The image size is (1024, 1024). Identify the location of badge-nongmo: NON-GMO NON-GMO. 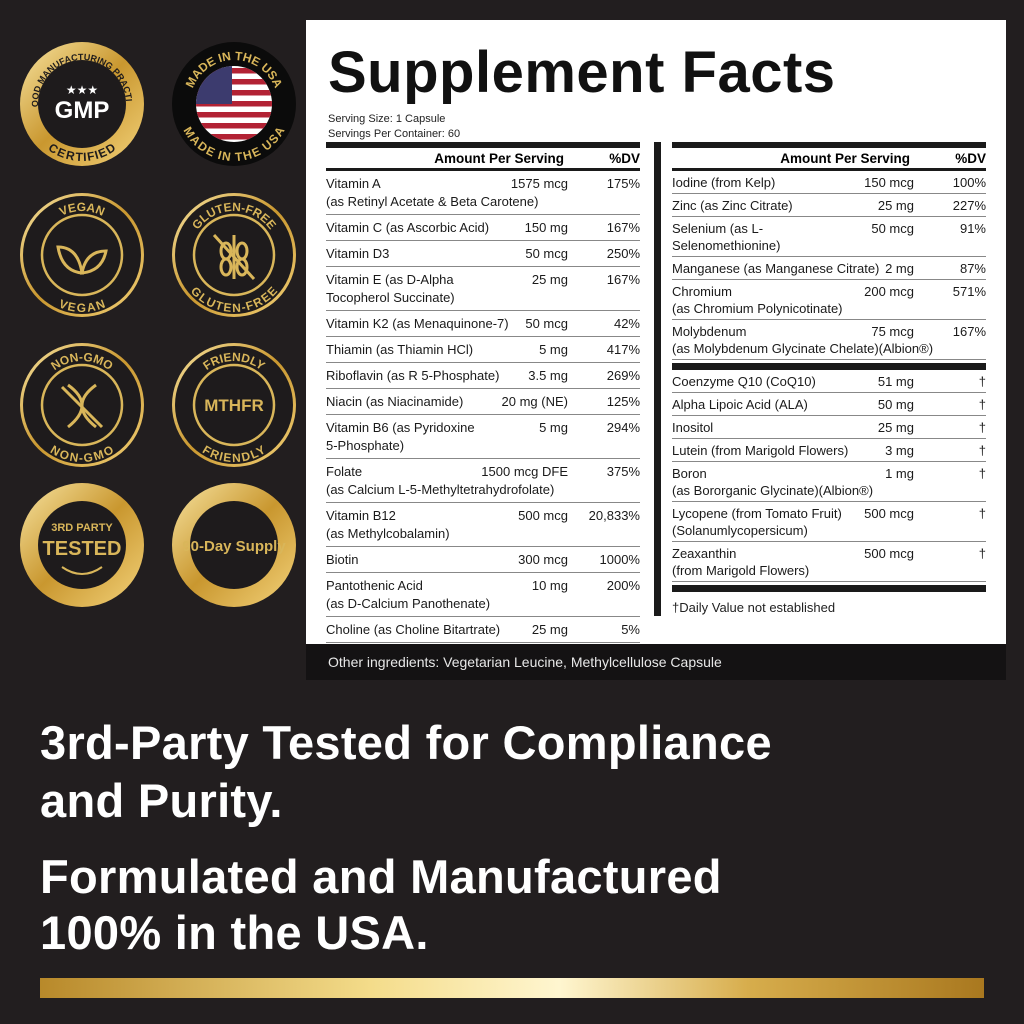
(82, 405).